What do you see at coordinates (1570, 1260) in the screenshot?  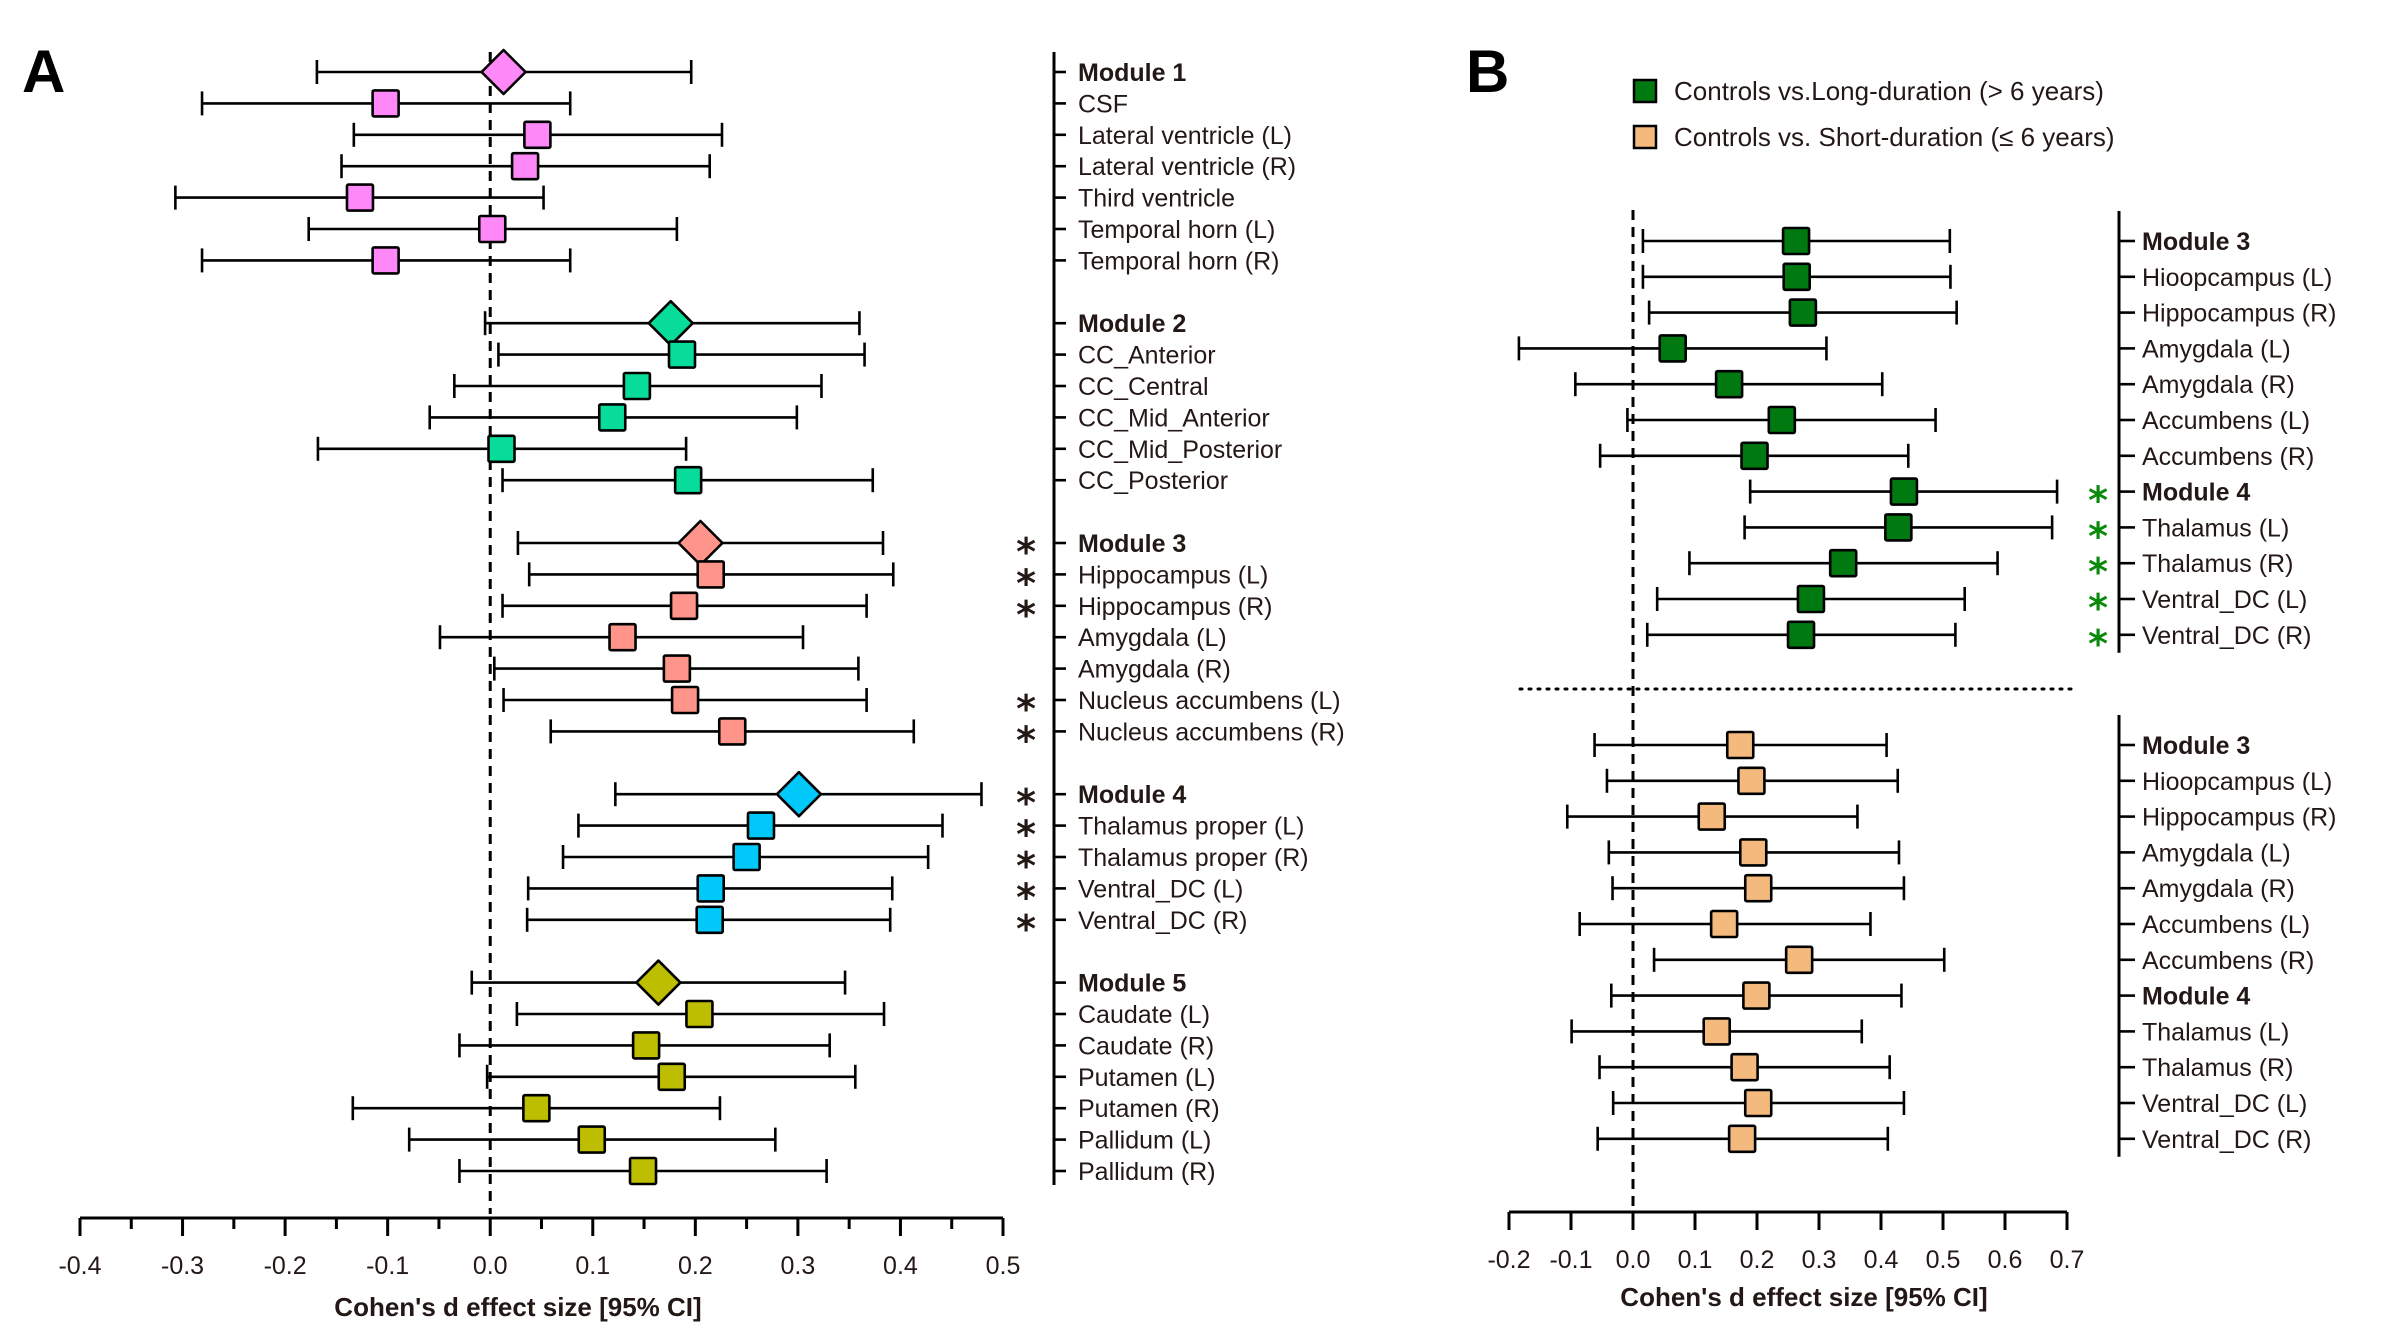 I see `x-tick-label: -0.1` at bounding box center [1570, 1260].